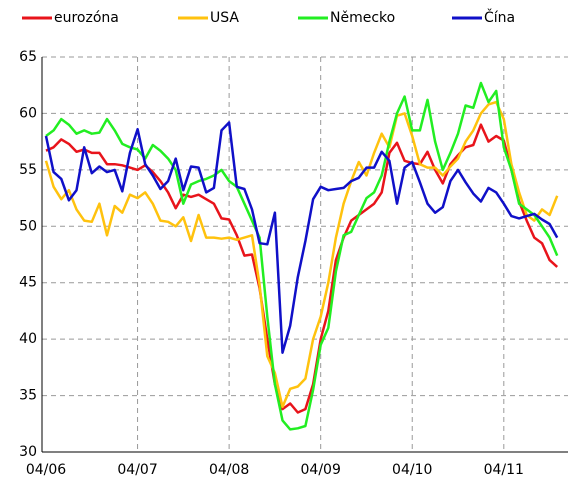  Describe the element at coordinates (224, 18) in the screenshot. I see `legend-label: USA` at that location.